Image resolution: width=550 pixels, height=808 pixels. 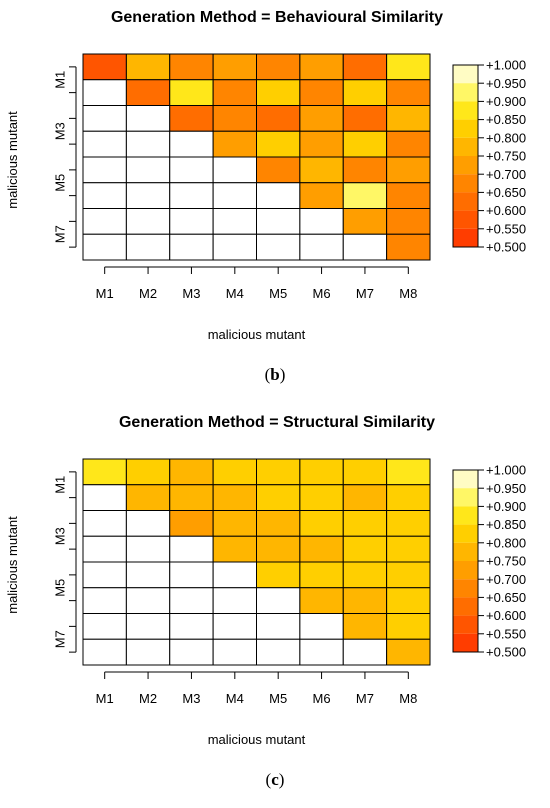 What do you see at coordinates (506, 83) in the screenshot?
I see `colorbar-label: +0.950` at bounding box center [506, 83].